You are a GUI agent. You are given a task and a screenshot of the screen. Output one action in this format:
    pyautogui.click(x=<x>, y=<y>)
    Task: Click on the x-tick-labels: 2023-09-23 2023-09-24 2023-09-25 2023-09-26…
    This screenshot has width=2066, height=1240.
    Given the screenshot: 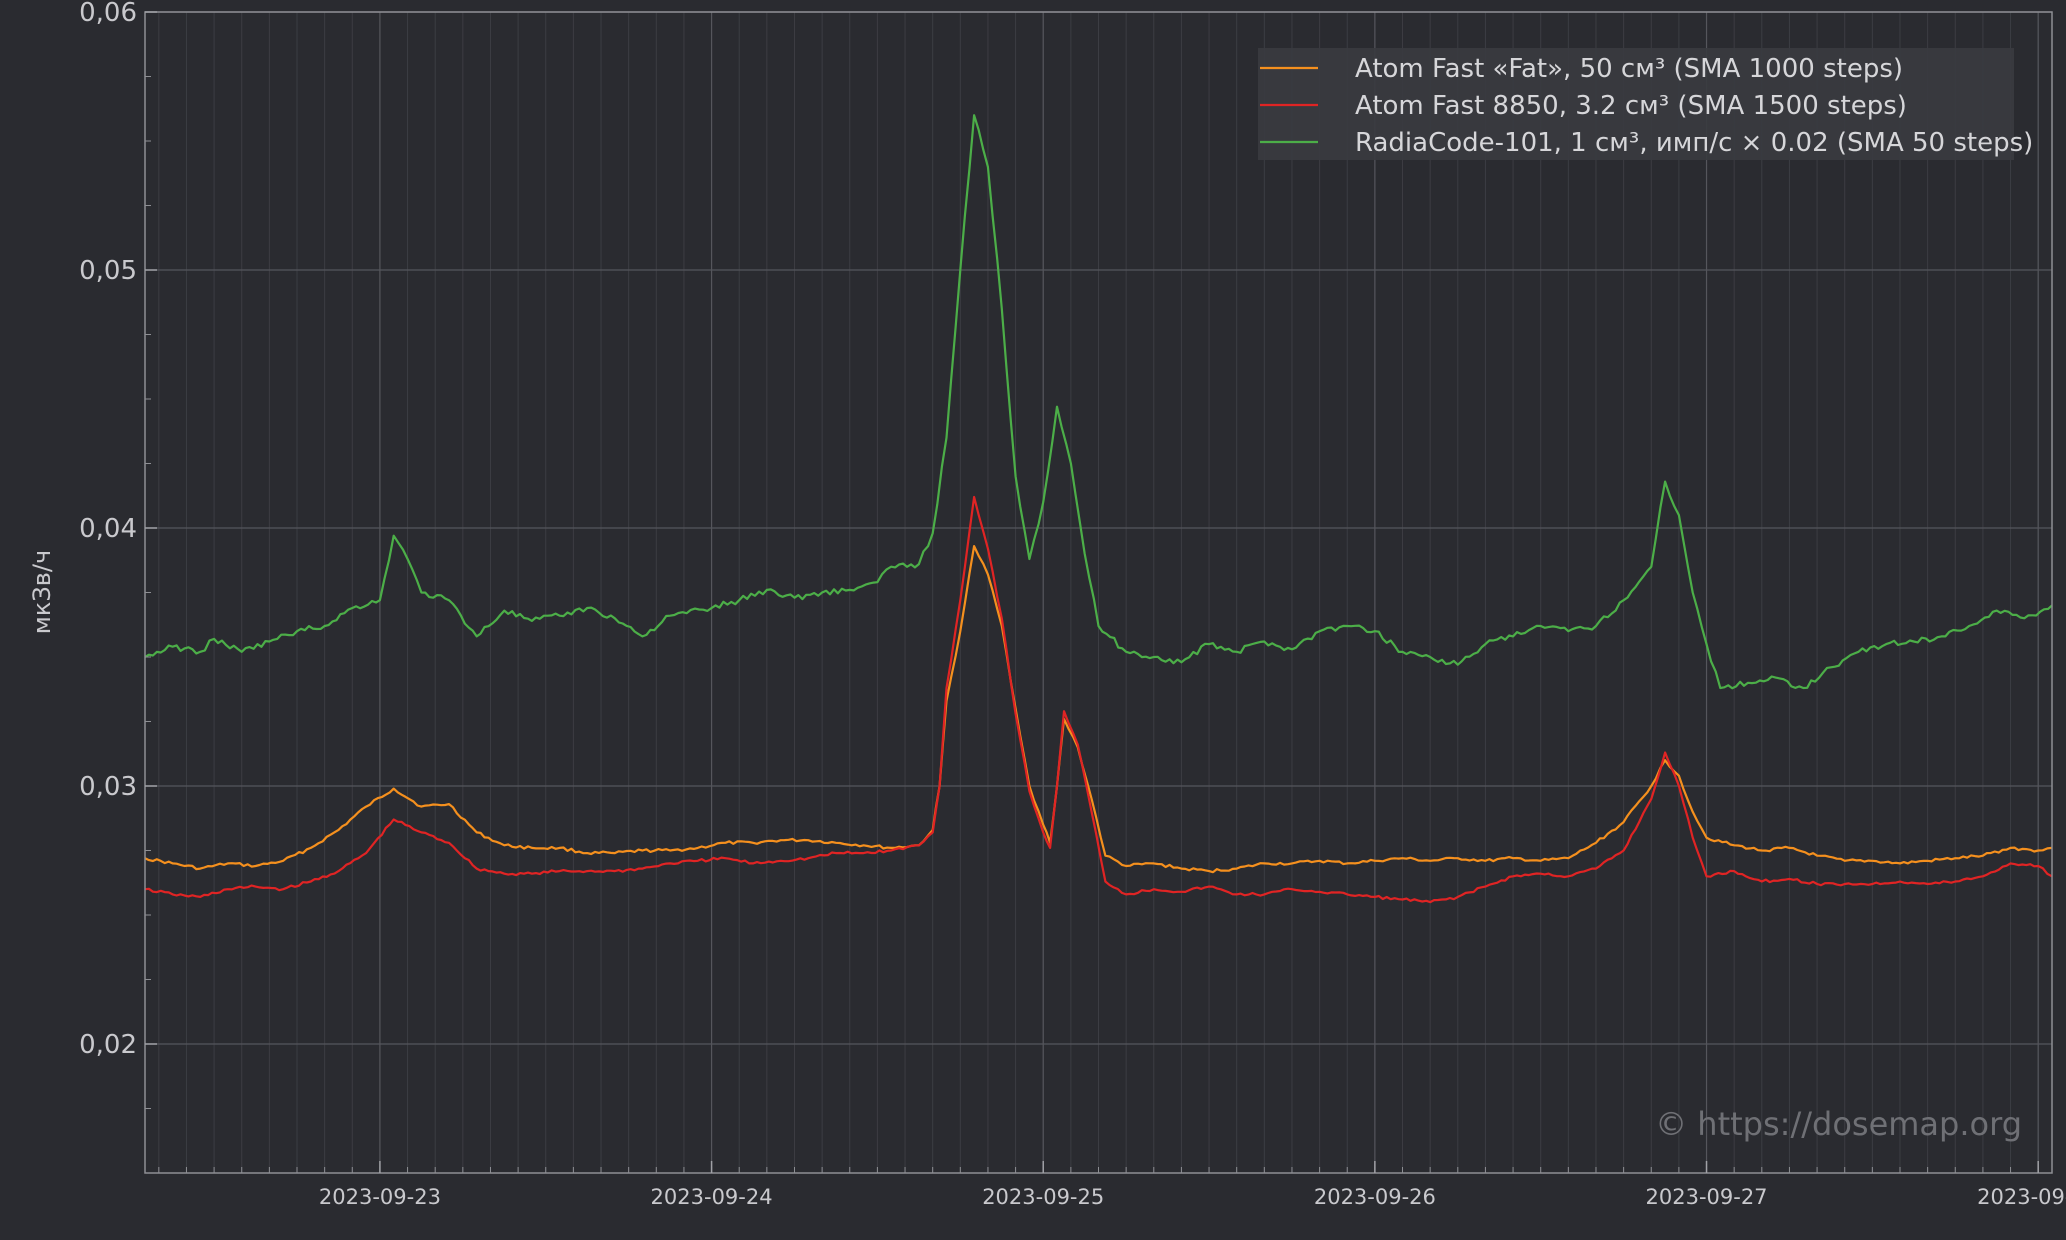 What is the action you would take?
    pyautogui.click(x=1192, y=1197)
    